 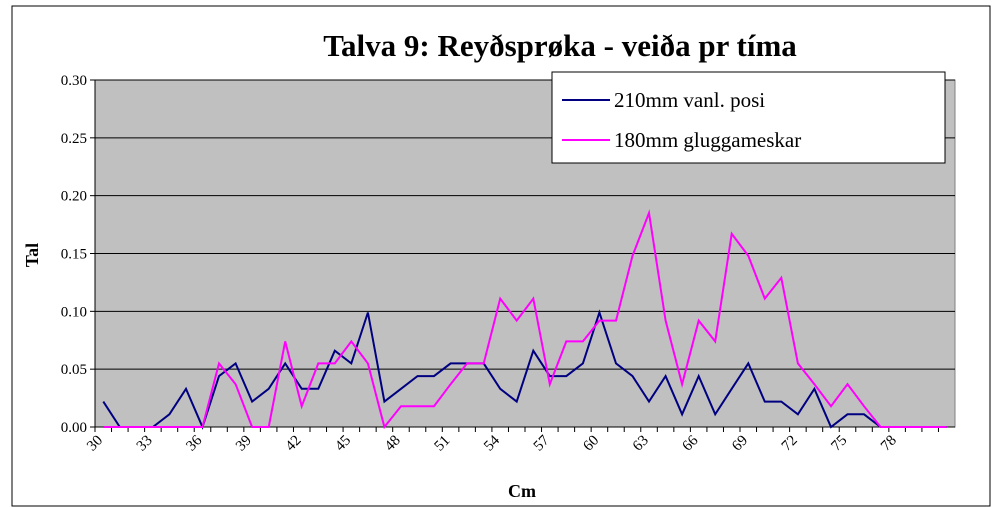 I want to click on legend-box, so click(x=748, y=117).